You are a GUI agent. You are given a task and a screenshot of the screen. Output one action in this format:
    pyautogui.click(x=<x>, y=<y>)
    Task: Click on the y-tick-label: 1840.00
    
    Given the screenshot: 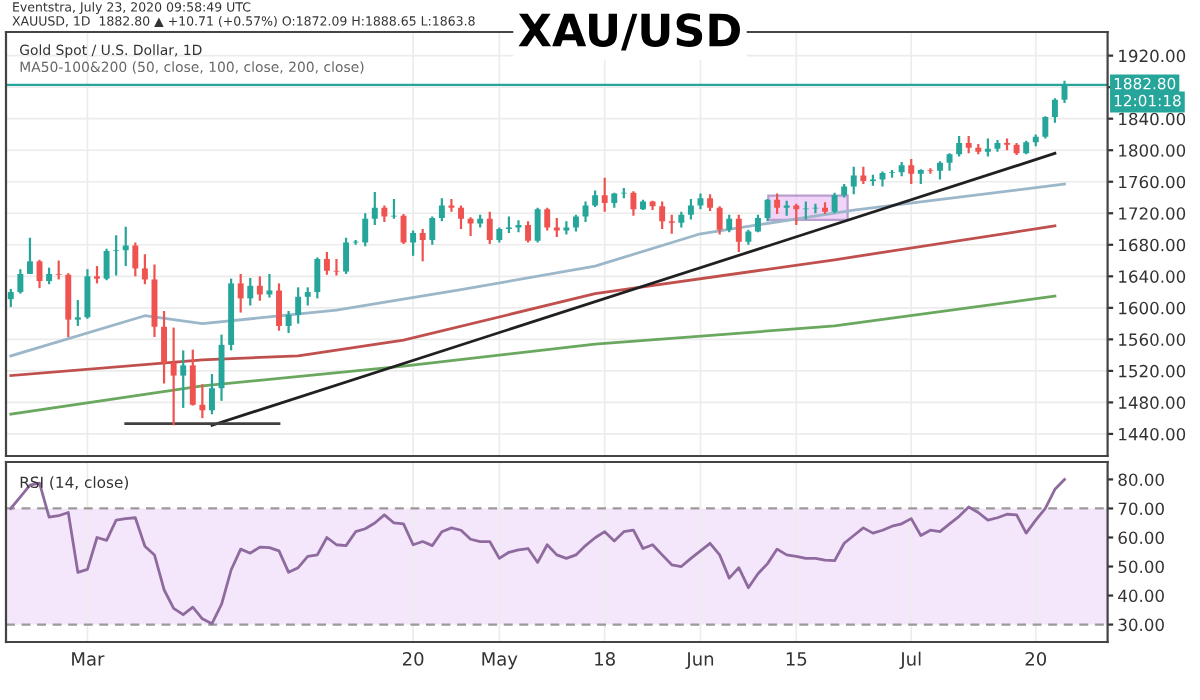 What is the action you would take?
    pyautogui.click(x=1152, y=119)
    